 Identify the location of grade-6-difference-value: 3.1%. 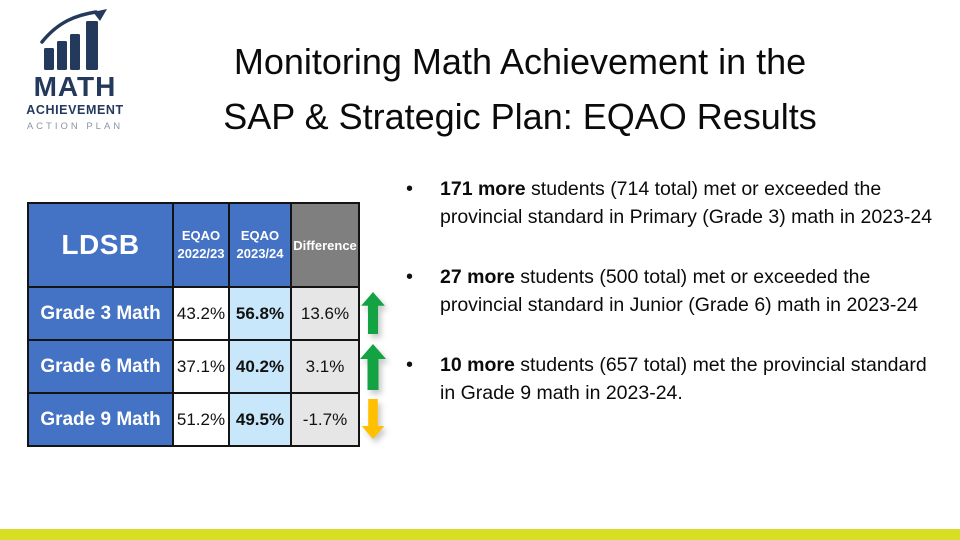
(325, 366).